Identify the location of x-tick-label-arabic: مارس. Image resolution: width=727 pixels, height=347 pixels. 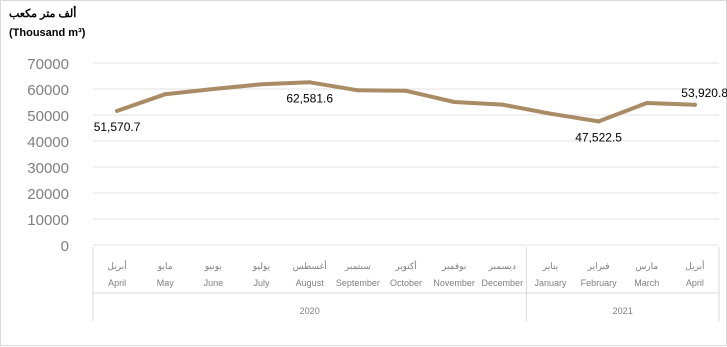
(646, 266).